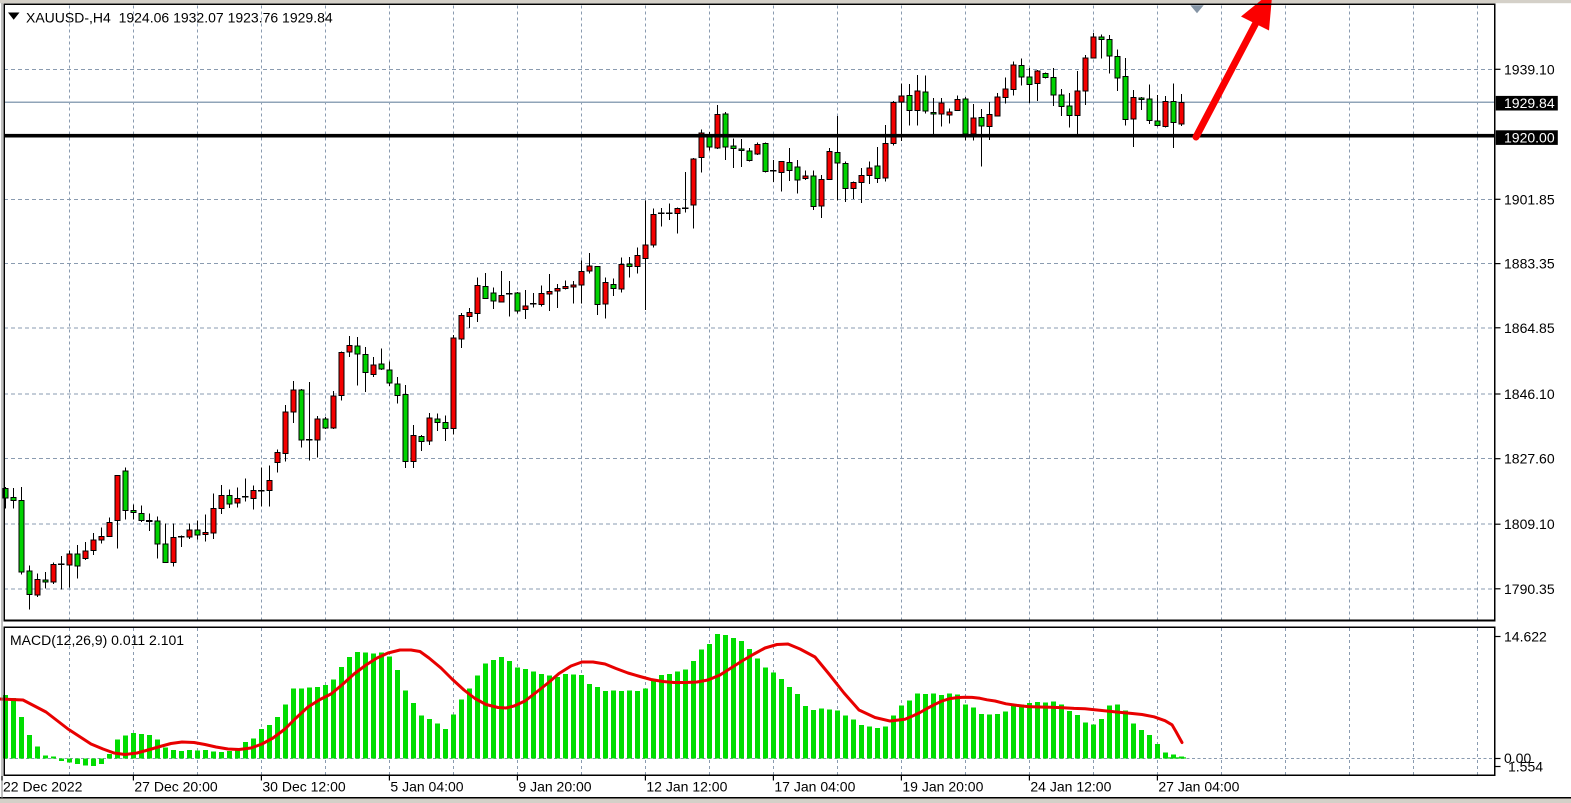 The image size is (1571, 803). What do you see at coordinates (1529, 459) in the screenshot?
I see `svg-text: 1827.60` at bounding box center [1529, 459].